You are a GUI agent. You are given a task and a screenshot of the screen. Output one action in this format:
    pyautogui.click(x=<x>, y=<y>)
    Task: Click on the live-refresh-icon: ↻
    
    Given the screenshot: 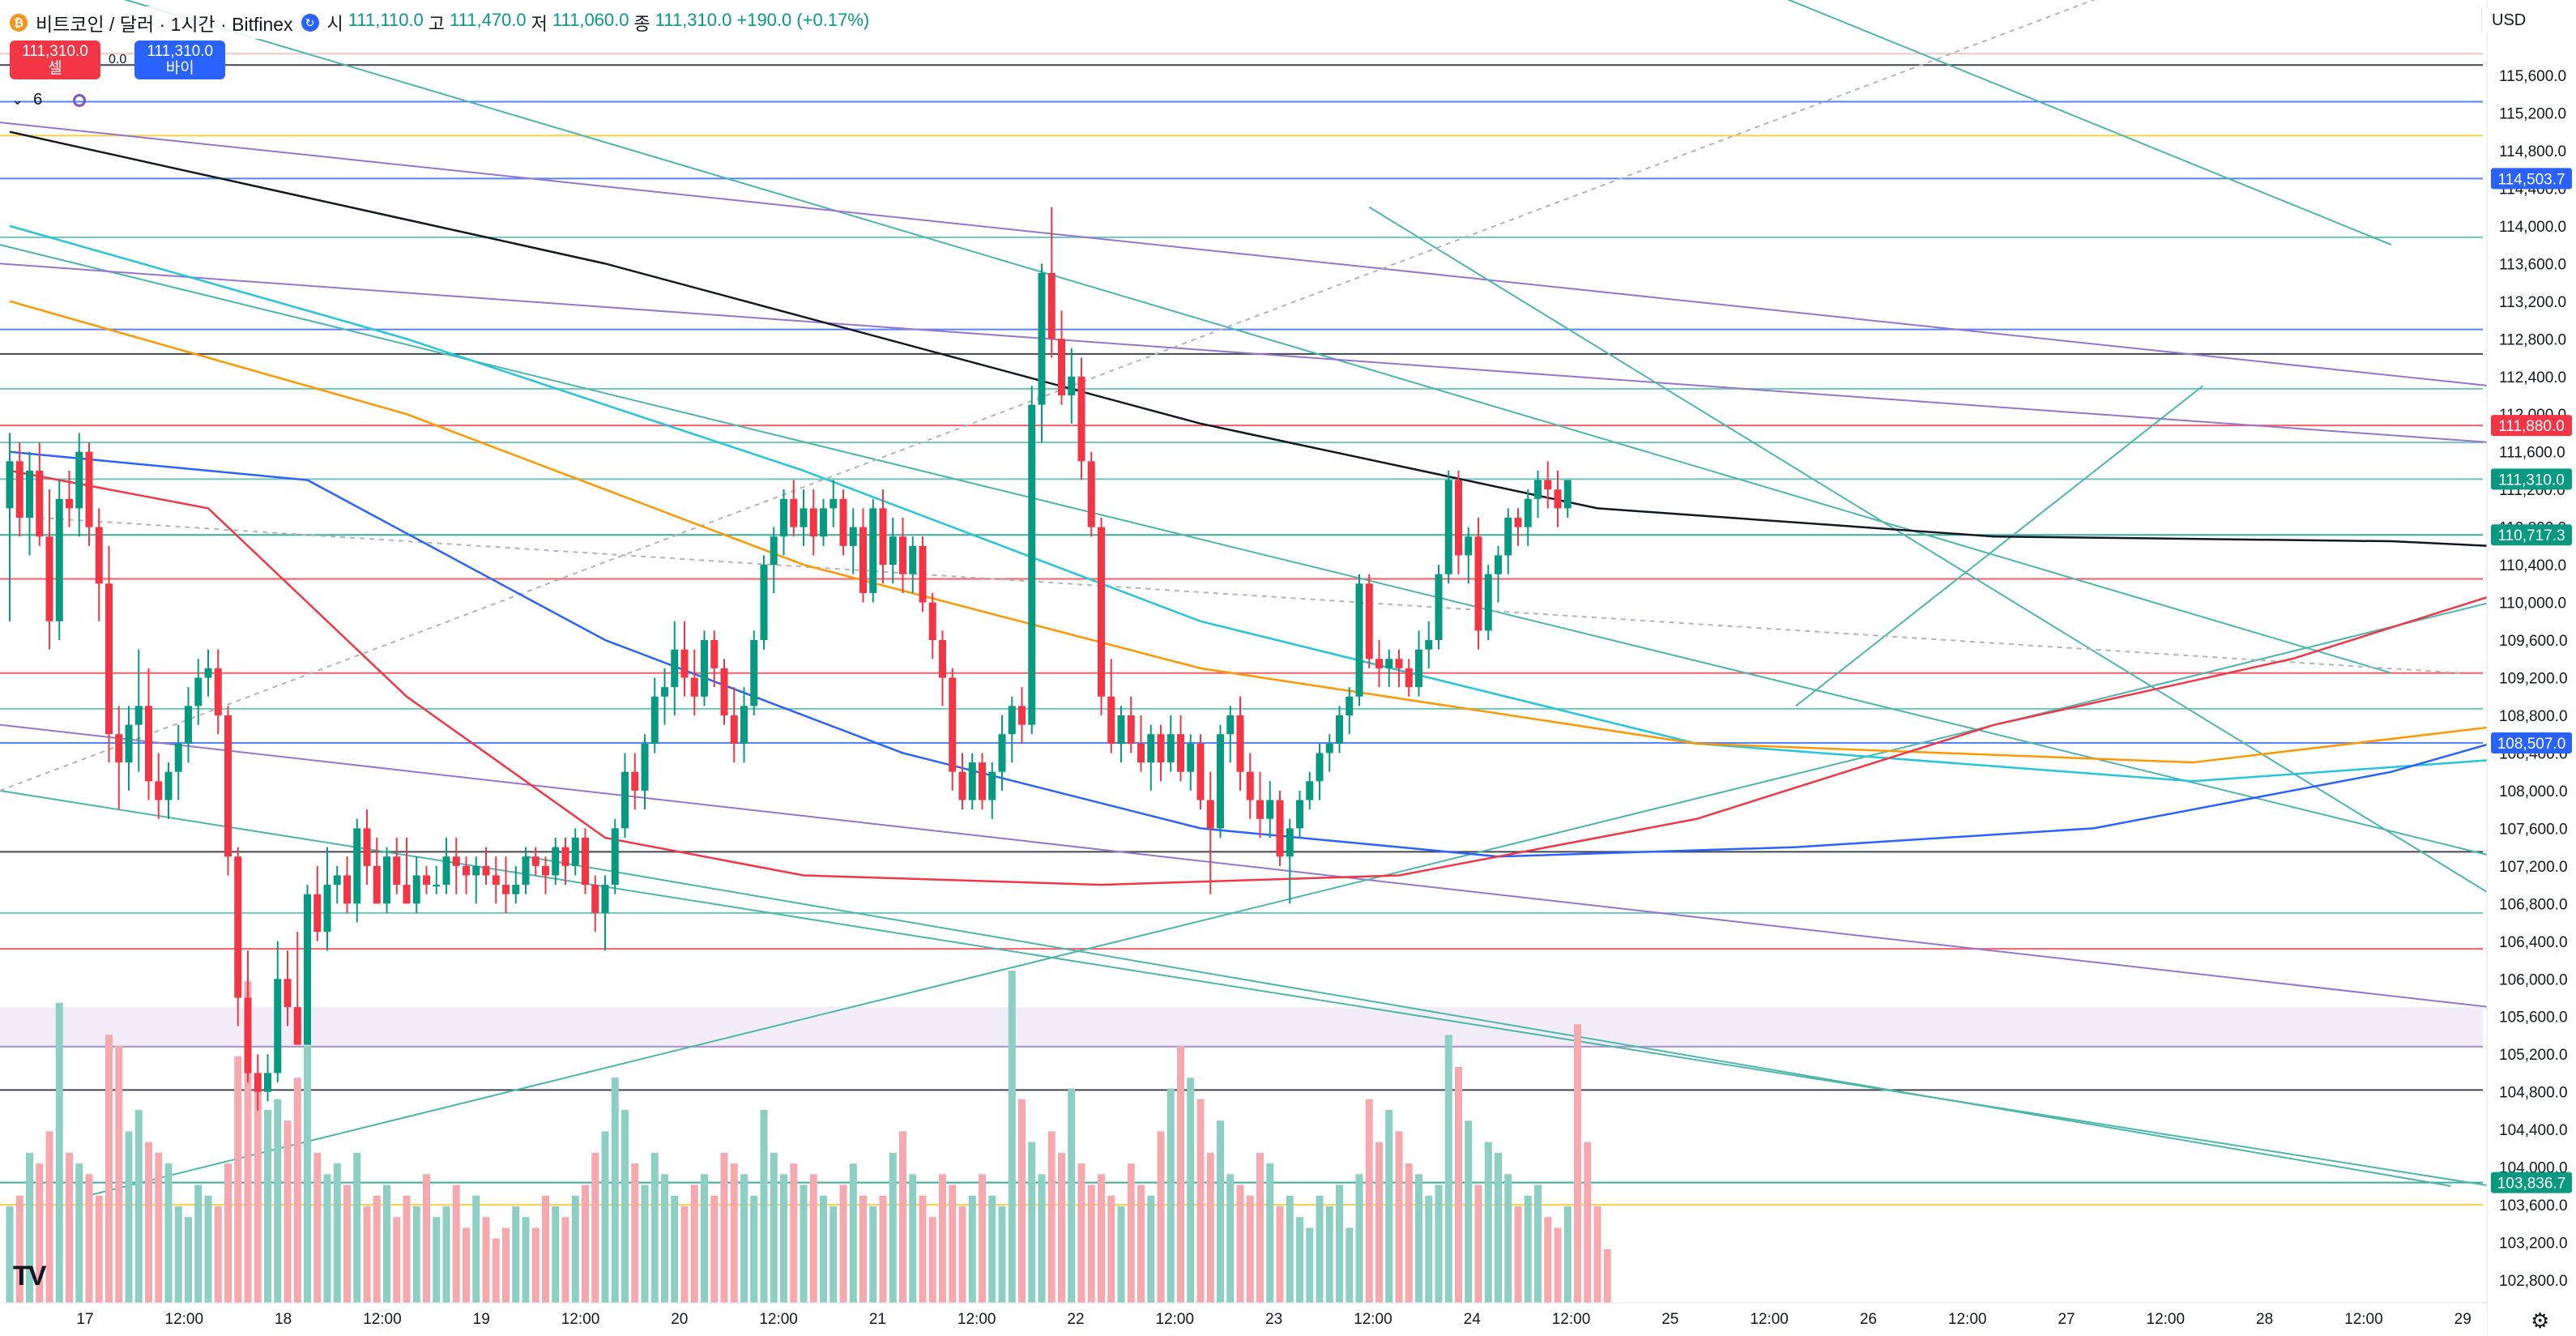 What is the action you would take?
    pyautogui.click(x=310, y=23)
    